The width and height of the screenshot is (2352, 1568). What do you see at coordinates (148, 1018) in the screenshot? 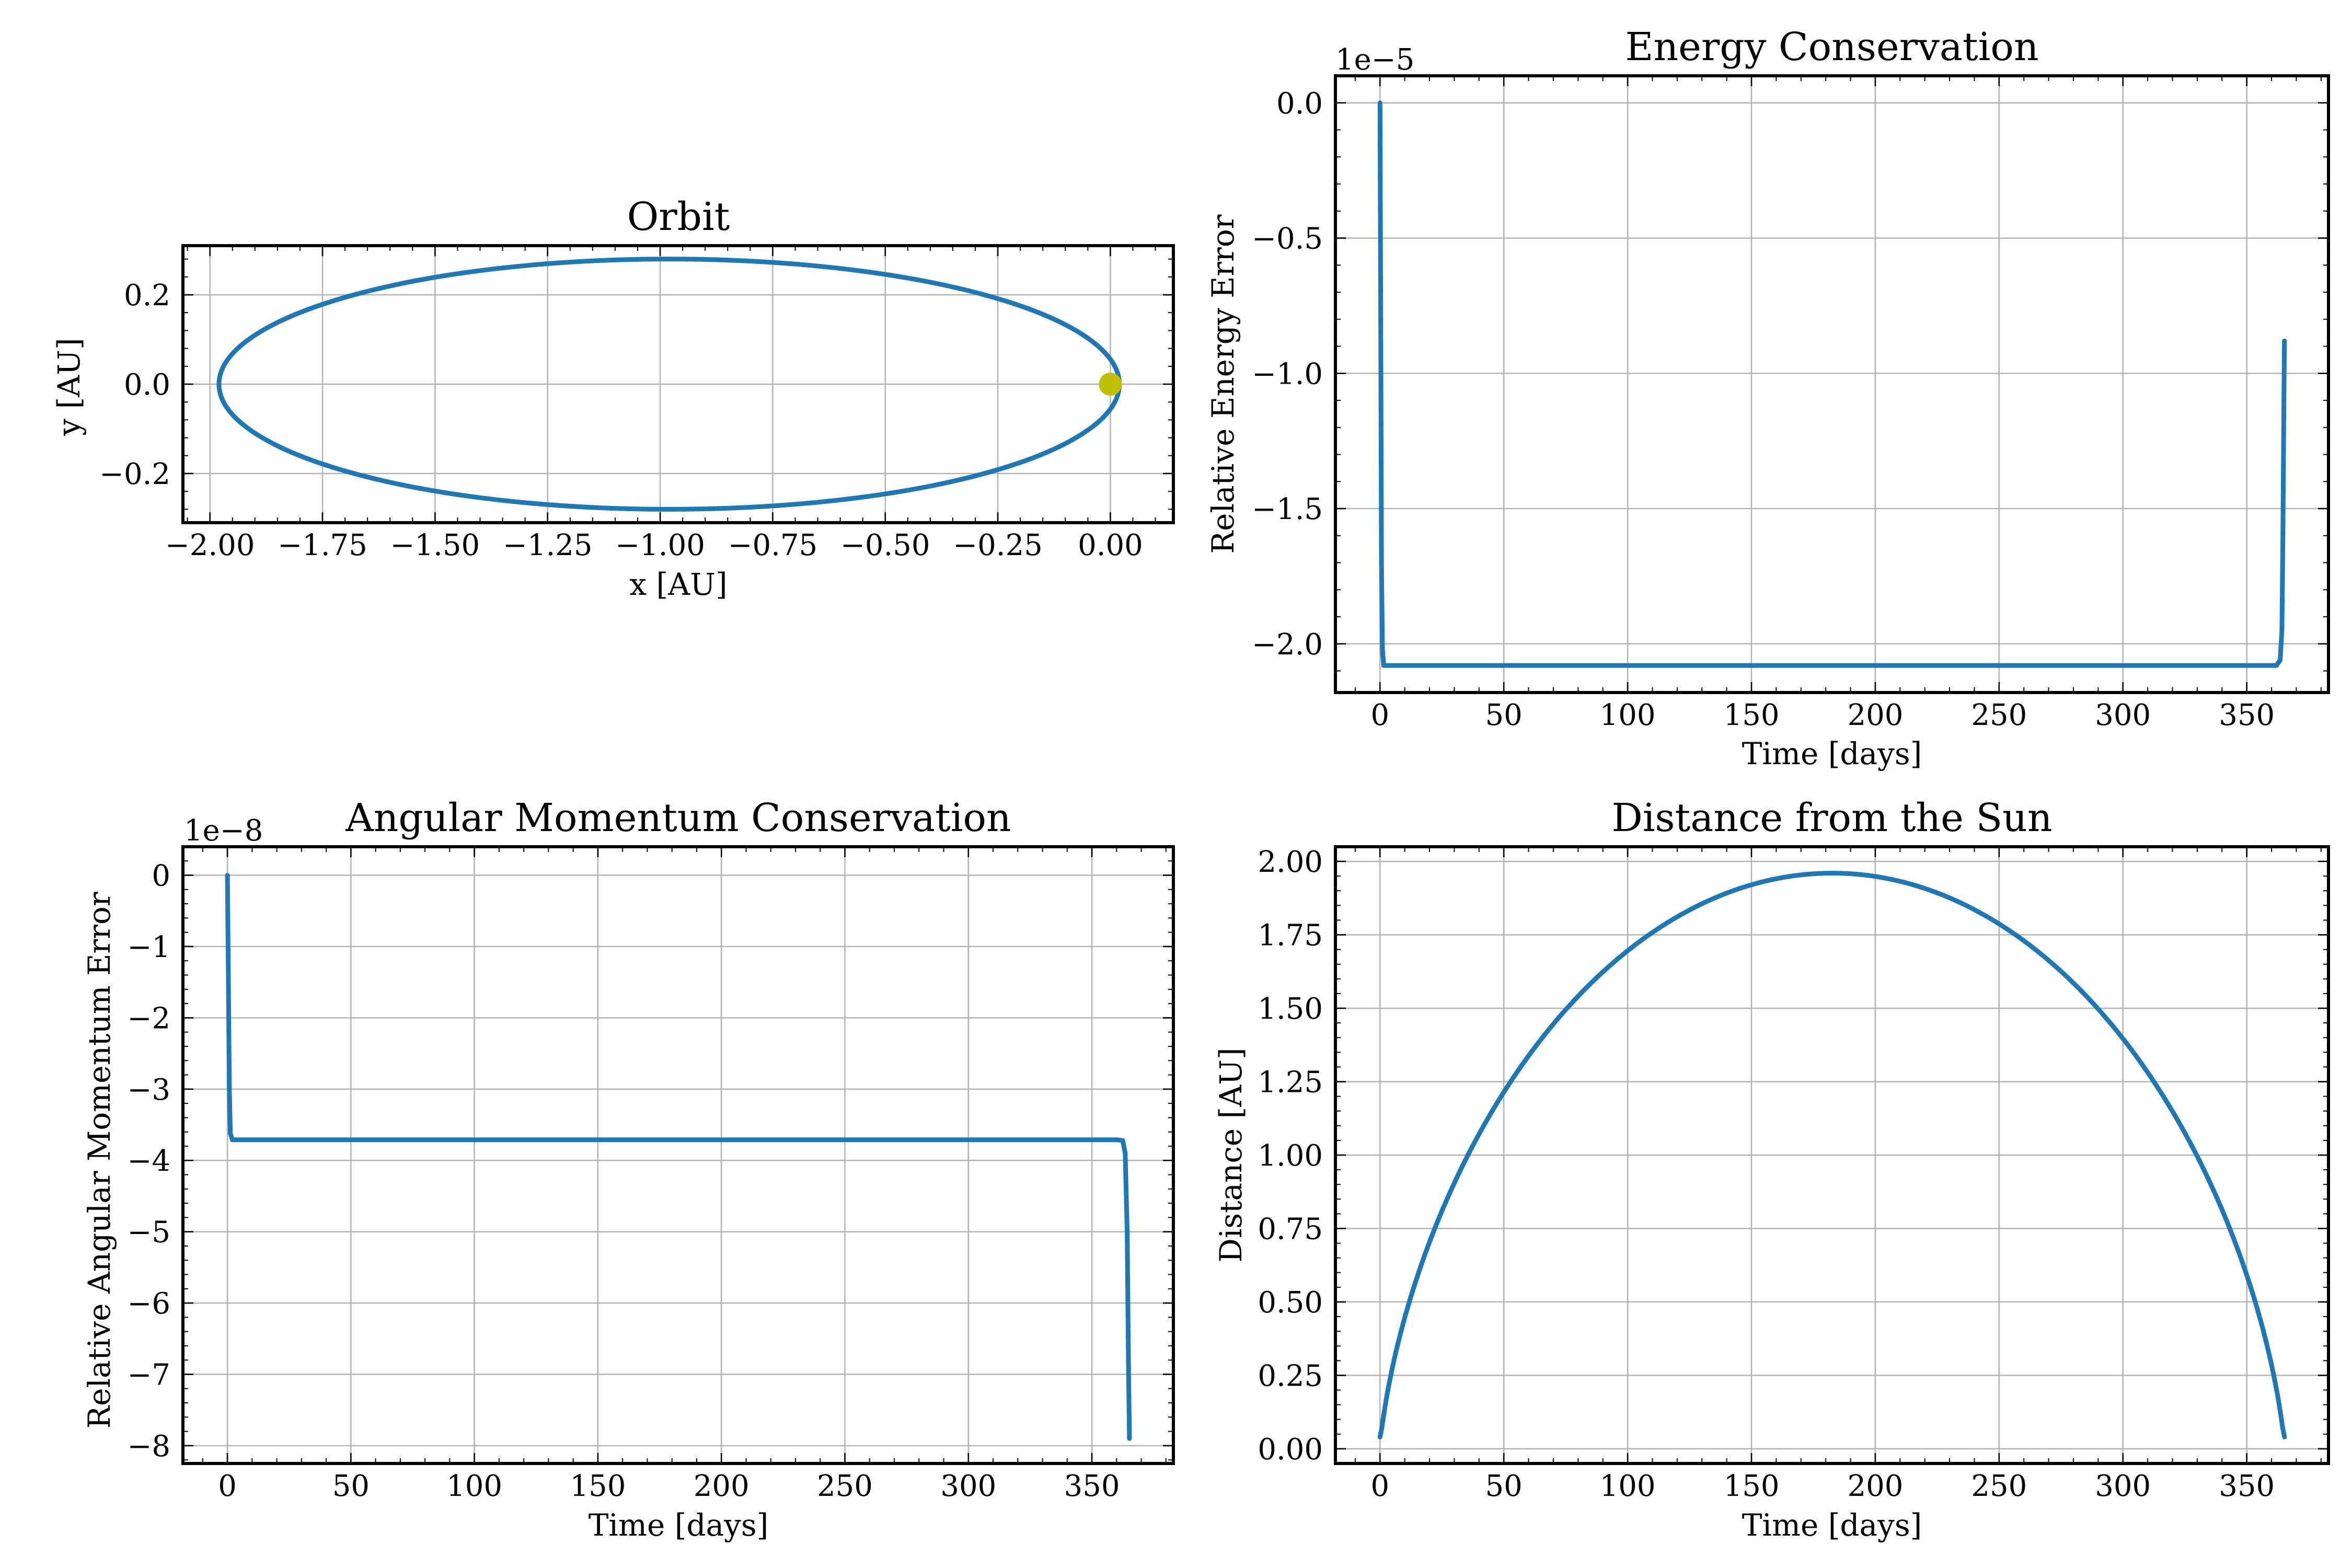
I see `angular-y-tick-label: −2` at bounding box center [148, 1018].